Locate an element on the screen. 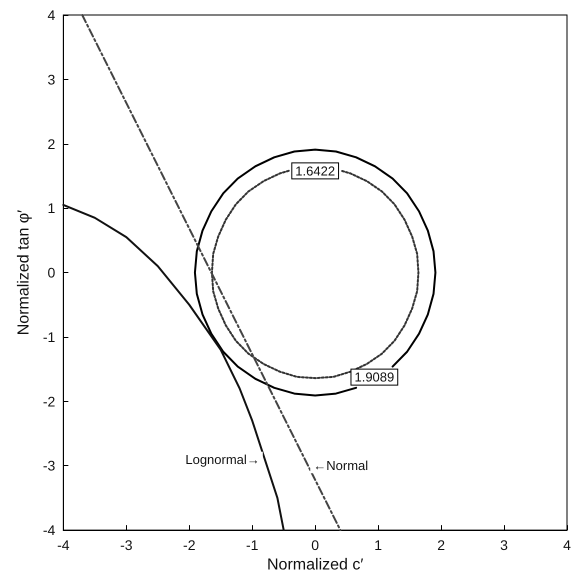 This screenshot has height=586, width=587. y-tick-label: -1 is located at coordinates (49, 336).